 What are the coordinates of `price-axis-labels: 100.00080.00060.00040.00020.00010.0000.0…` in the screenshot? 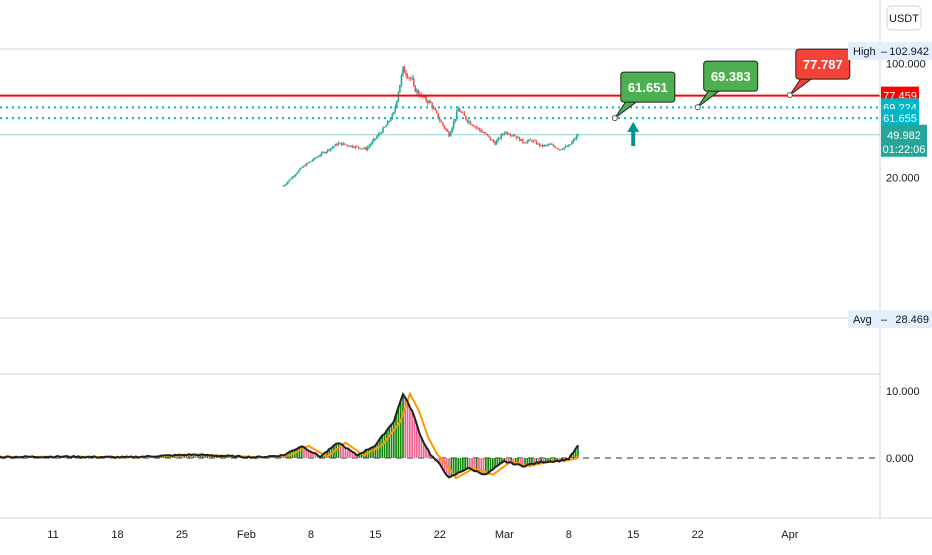 It's located at (890, 253).